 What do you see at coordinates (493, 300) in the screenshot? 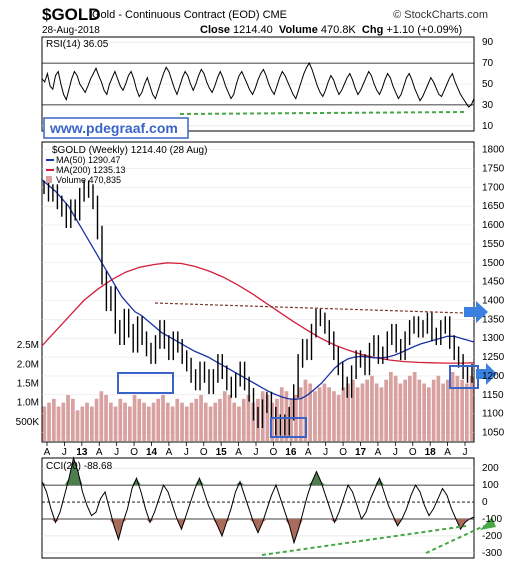
I see `price-tick-label: 1400` at bounding box center [493, 300].